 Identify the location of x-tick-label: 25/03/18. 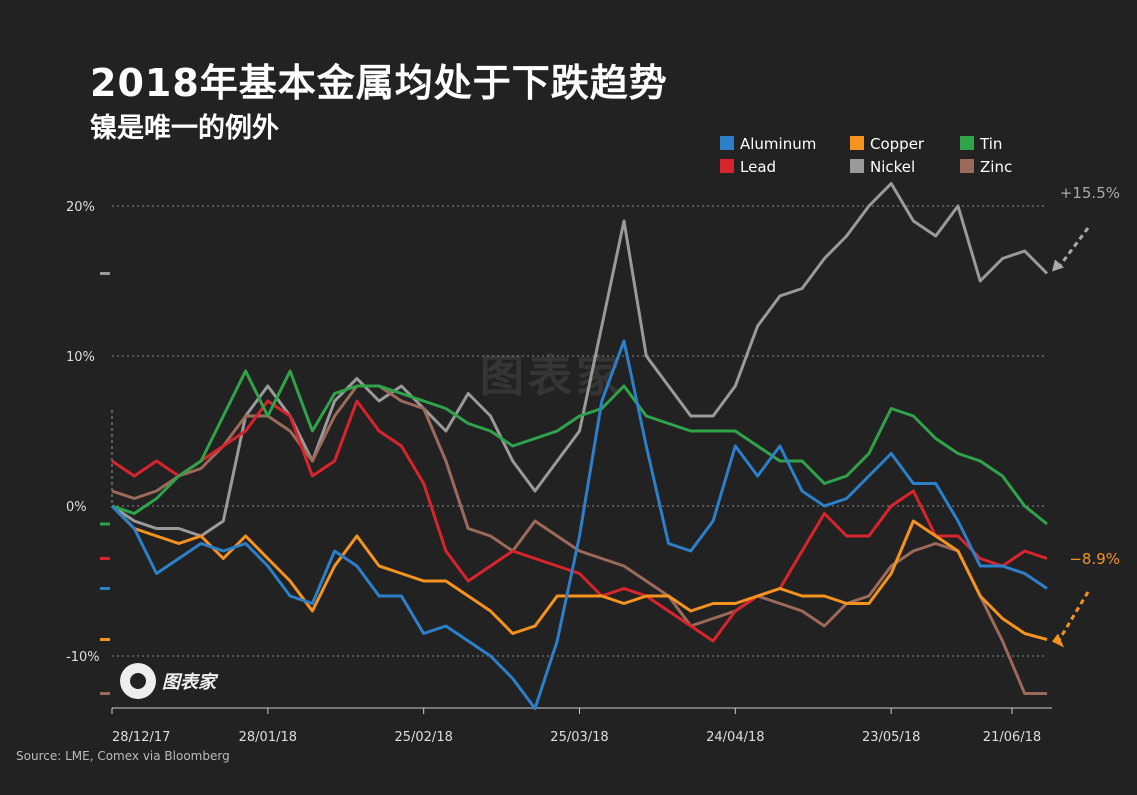
(579, 737).